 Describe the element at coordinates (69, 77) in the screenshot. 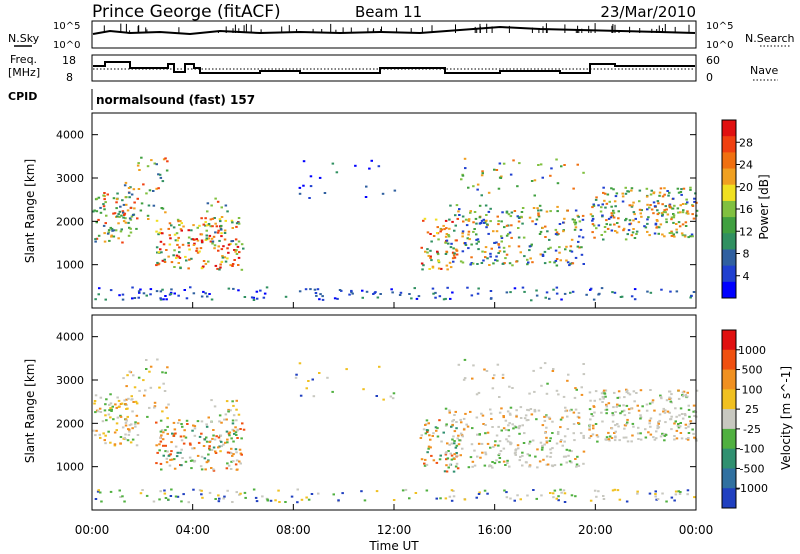

I see `freq-left-tick-bottom: 8` at that location.